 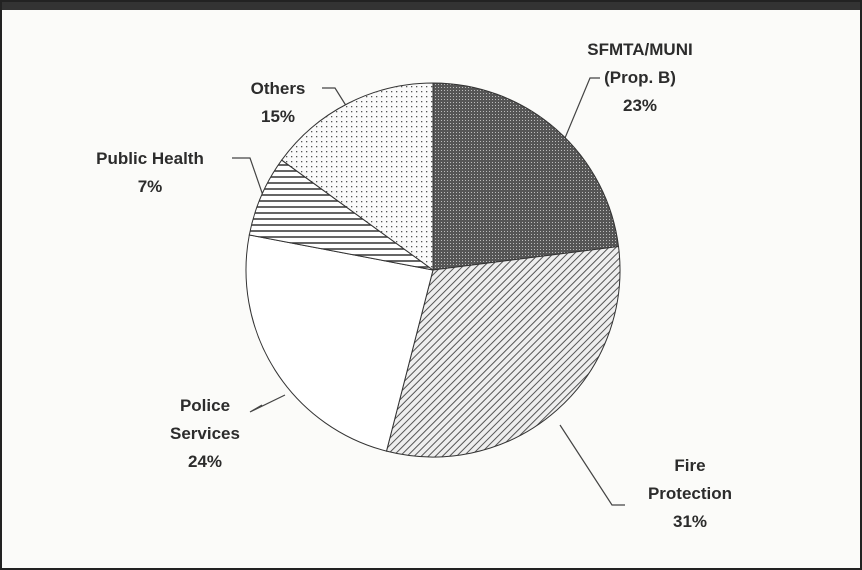 What do you see at coordinates (640, 63) in the screenshot?
I see `label-name: SFMTA/MUNI (Prop. B)` at bounding box center [640, 63].